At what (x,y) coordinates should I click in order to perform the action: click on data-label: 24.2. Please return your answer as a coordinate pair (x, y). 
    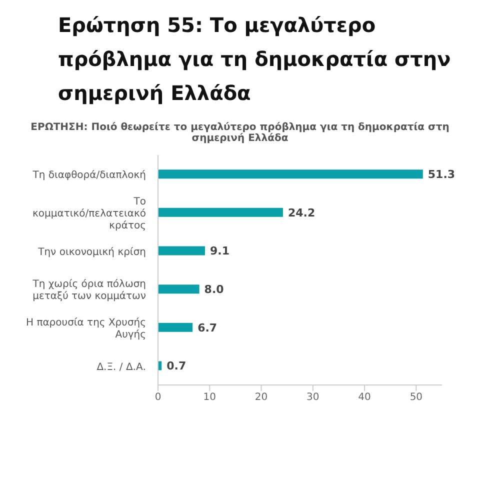
    Looking at the image, I should click on (302, 213).